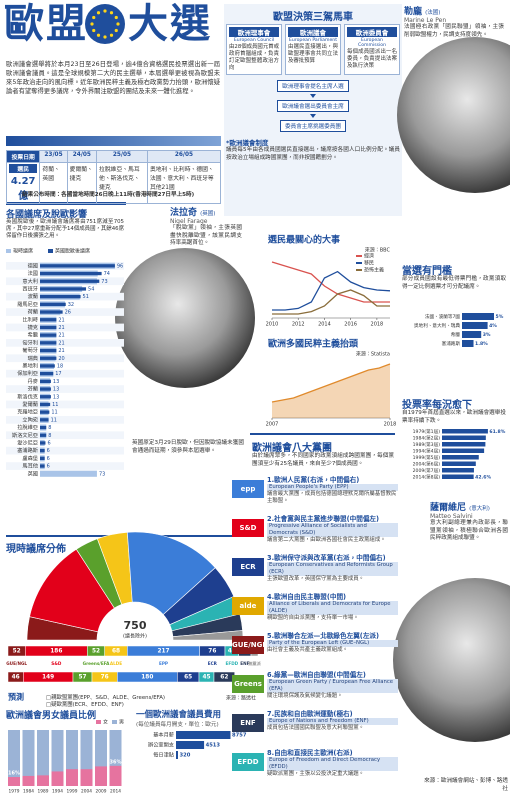 The width and height of the screenshot is (510, 800). What do you see at coordinates (53, 156) in the screenshot?
I see `cell: 23/05` at bounding box center [53, 156].